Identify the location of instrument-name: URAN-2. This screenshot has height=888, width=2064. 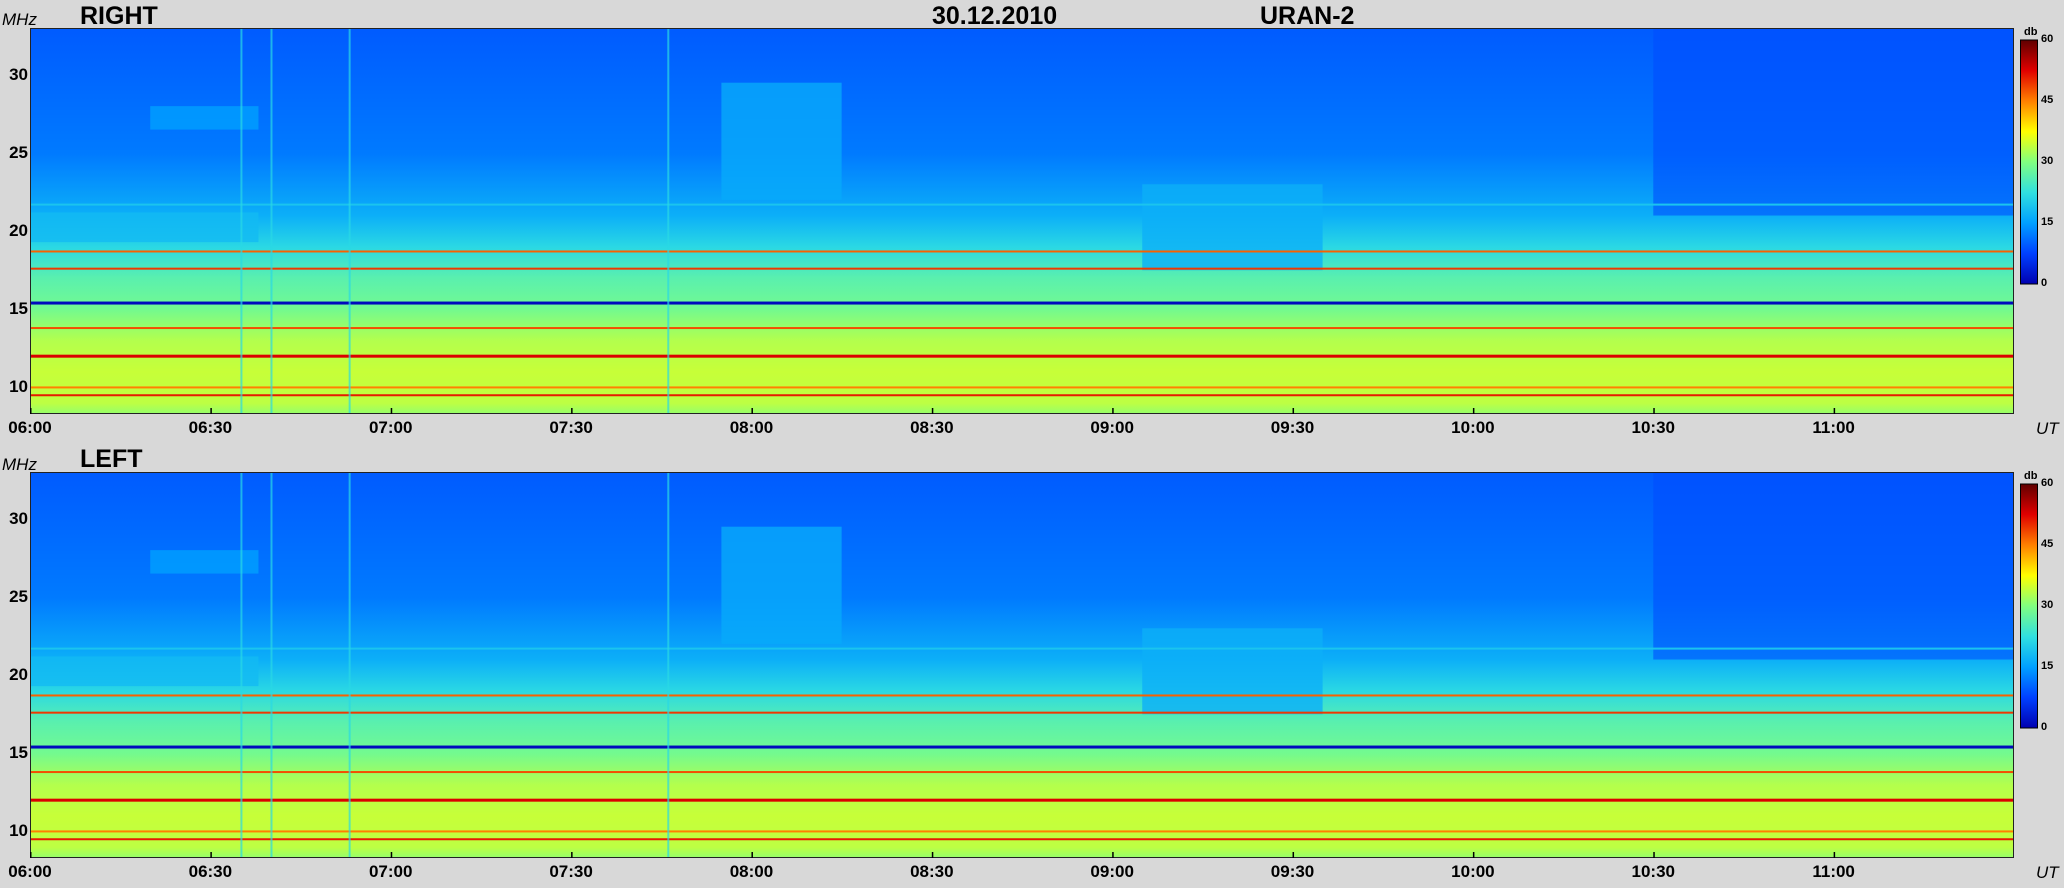
(1307, 16).